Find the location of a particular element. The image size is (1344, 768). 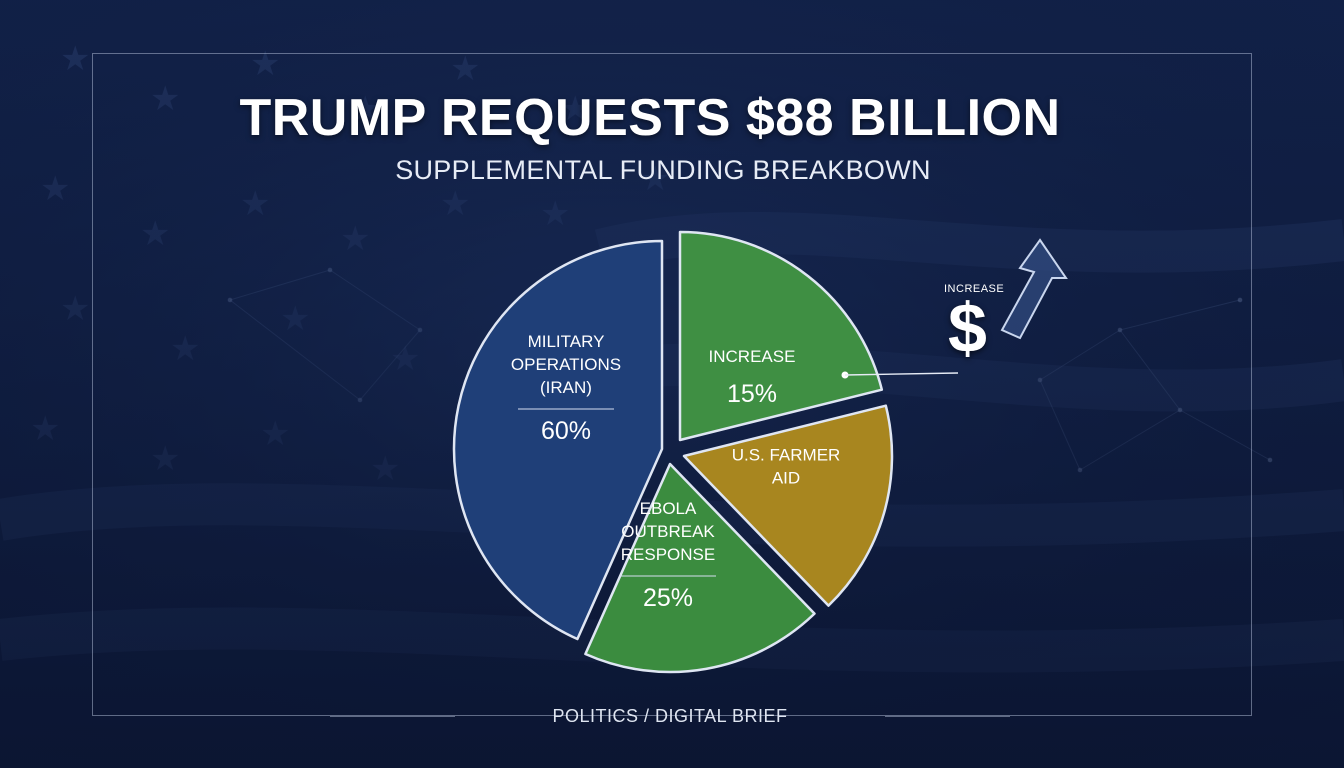

slice-label-3-line-1: U.S. FARMER is located at coordinates (786, 455).